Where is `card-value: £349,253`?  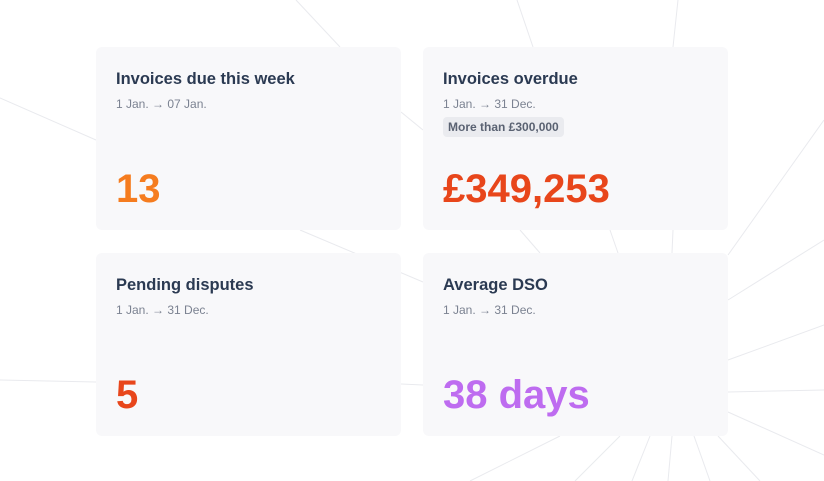
card-value: £349,253 is located at coordinates (526, 189).